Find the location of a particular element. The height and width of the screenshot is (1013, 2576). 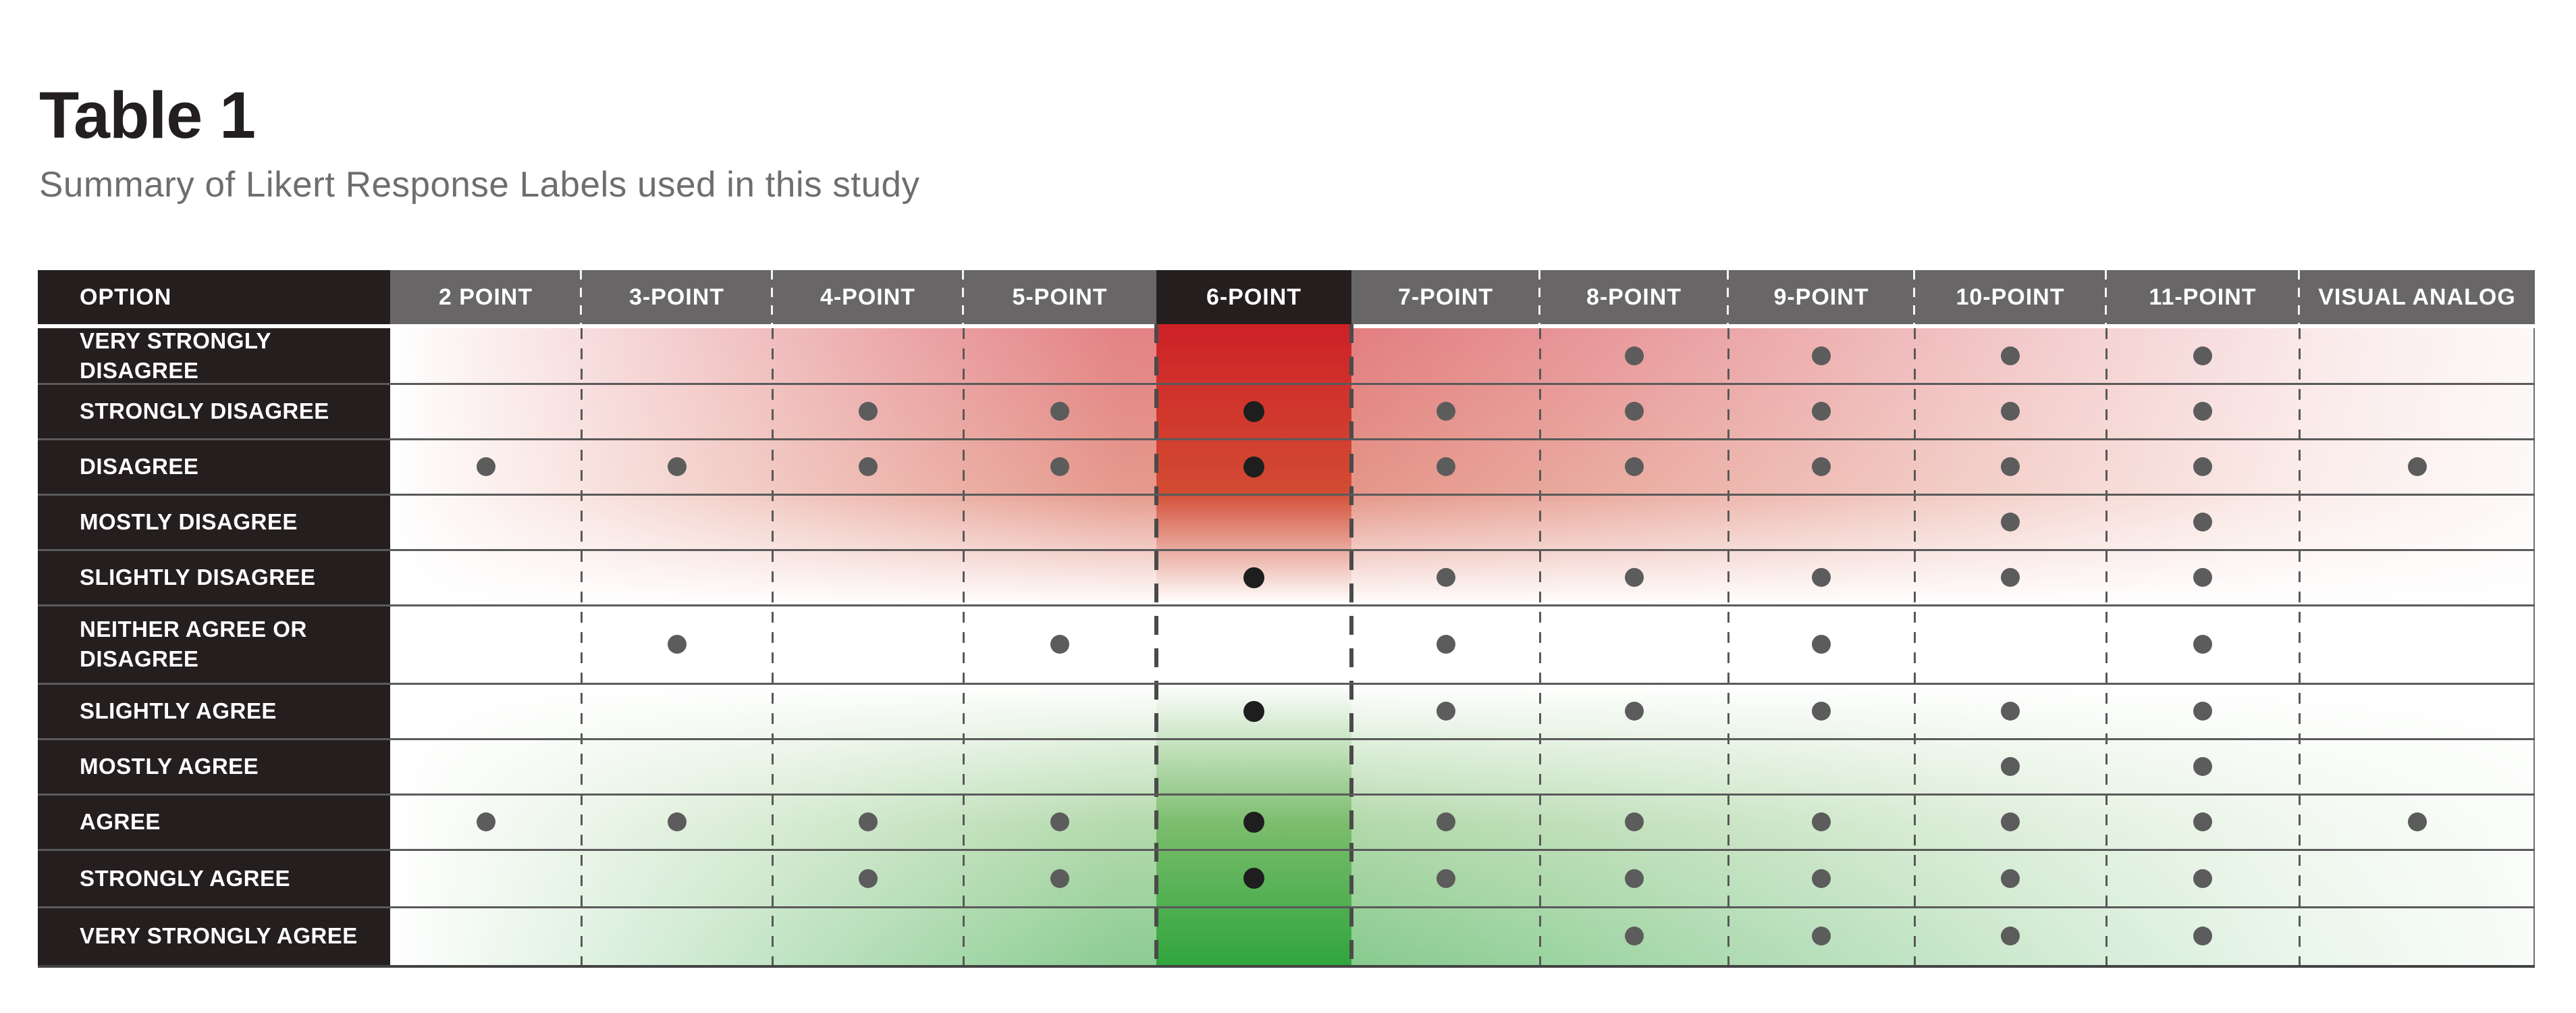

dot-very-strongly-agree-10-point is located at coordinates (2011, 936).